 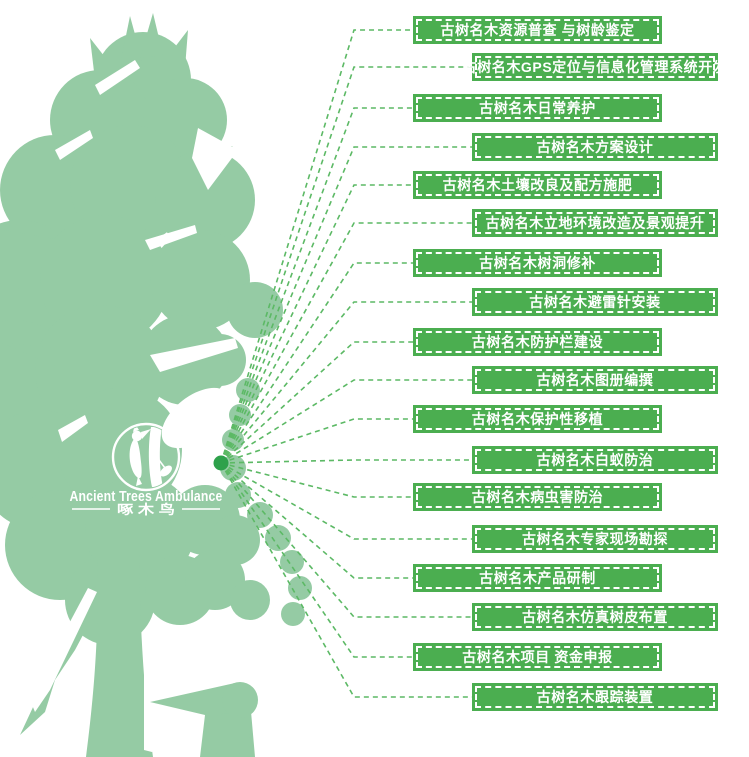 I want to click on leaf-icon, so click(x=166, y=471).